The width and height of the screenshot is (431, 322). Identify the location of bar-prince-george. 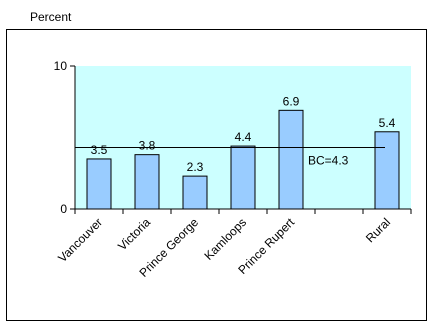
(195, 192).